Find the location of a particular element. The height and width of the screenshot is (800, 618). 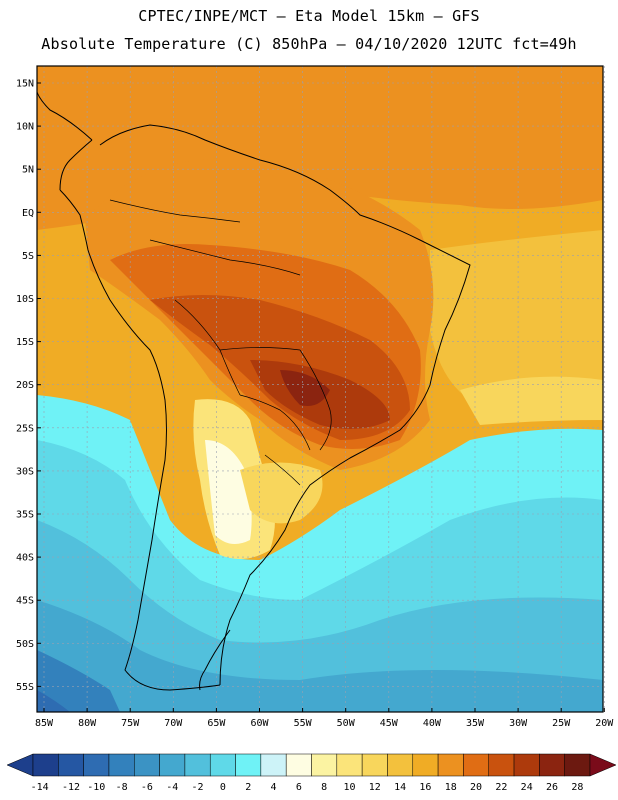

color-scale-cells is located at coordinates (311, 765).